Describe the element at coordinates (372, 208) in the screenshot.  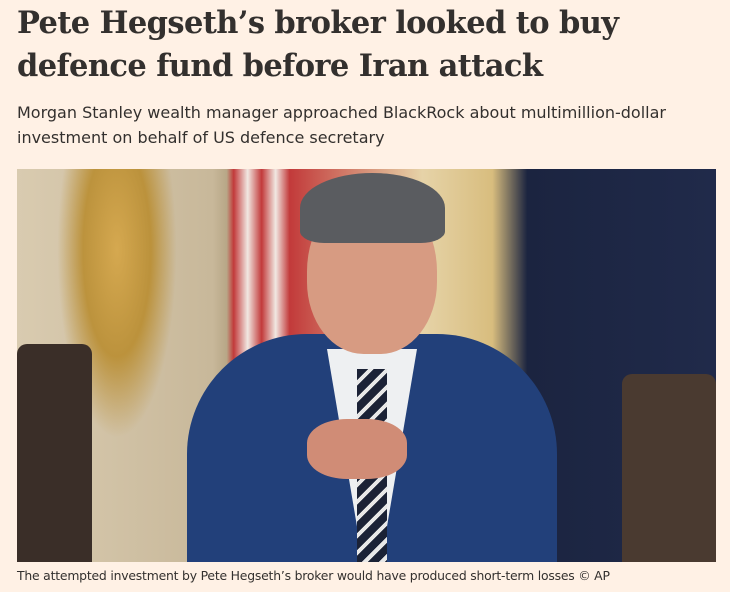
I see `hair` at that location.